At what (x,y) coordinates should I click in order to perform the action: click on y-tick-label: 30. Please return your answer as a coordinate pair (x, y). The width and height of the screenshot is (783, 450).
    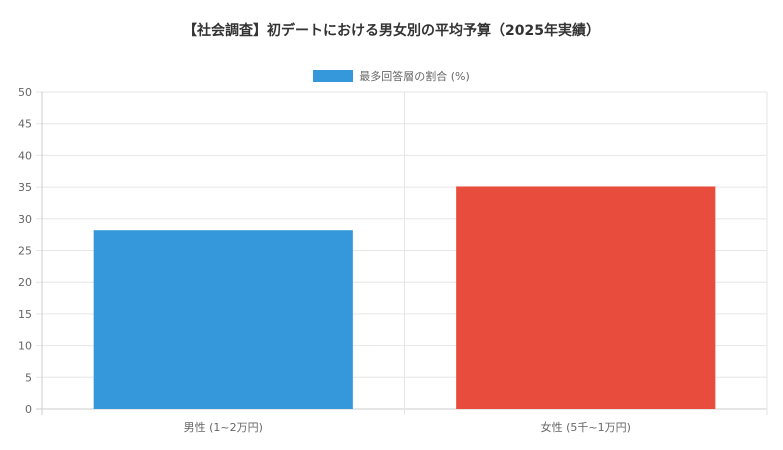
    Looking at the image, I should click on (25, 219).